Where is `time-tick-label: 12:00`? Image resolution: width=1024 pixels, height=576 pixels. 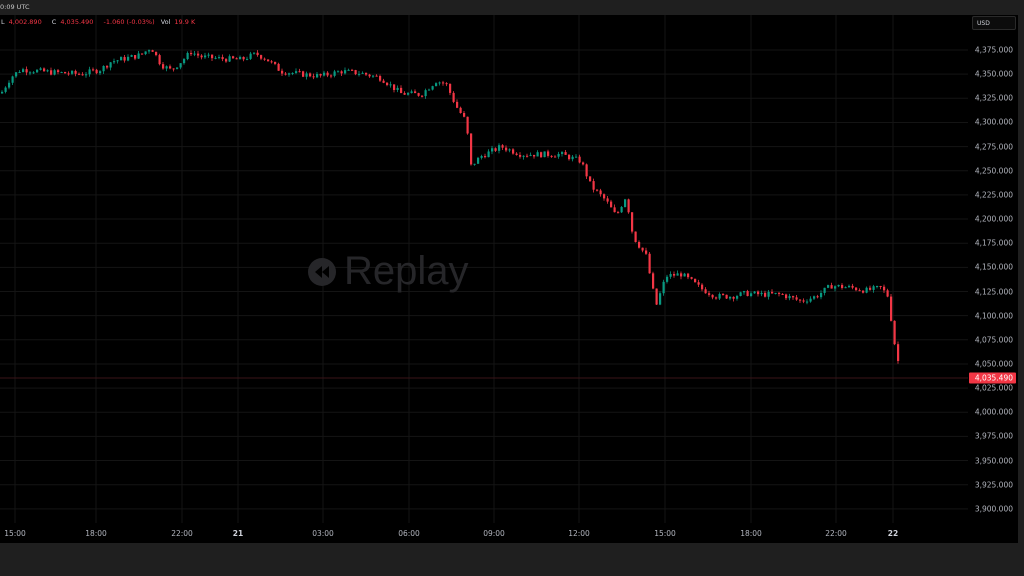 time-tick-label: 12:00 is located at coordinates (579, 533).